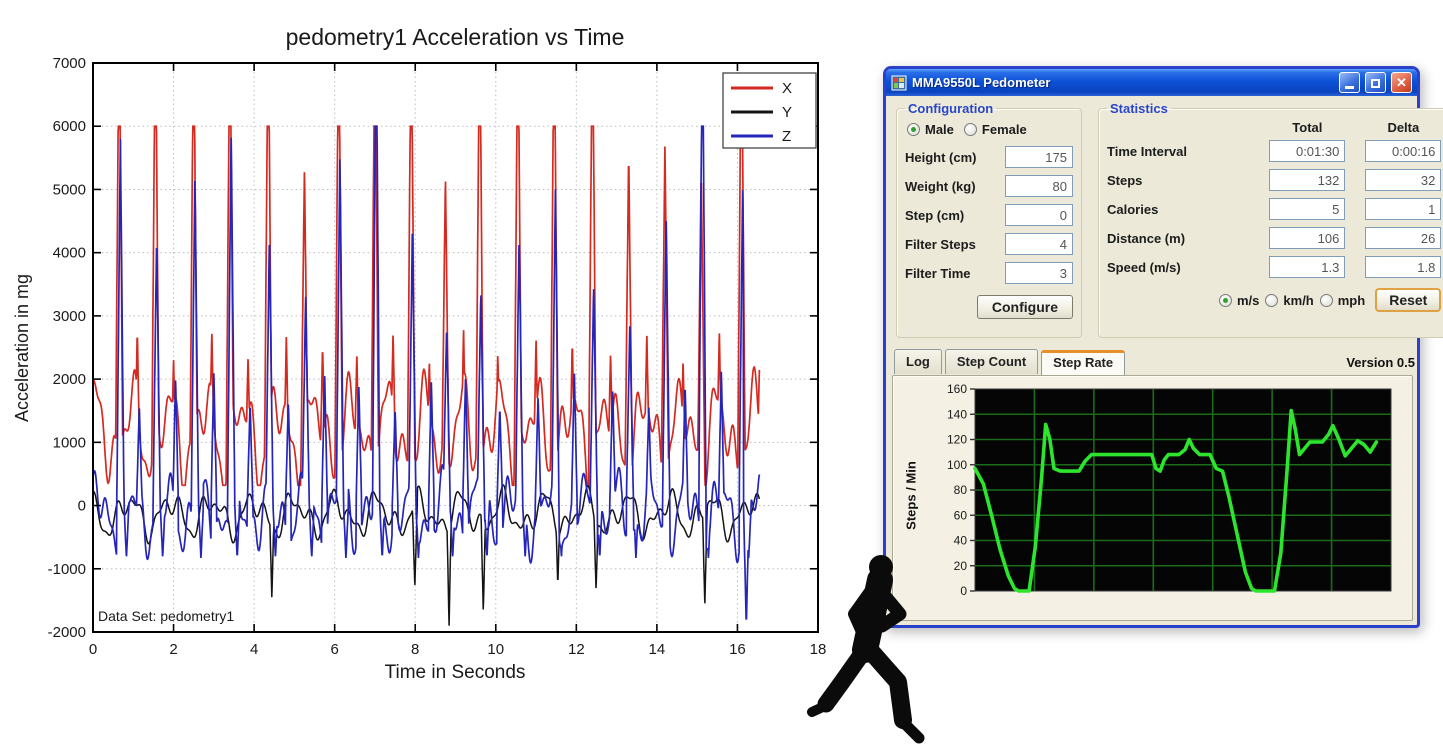 The height and width of the screenshot is (750, 1443). I want to click on step-rate-ylabel: Steps / Min, so click(911, 495).